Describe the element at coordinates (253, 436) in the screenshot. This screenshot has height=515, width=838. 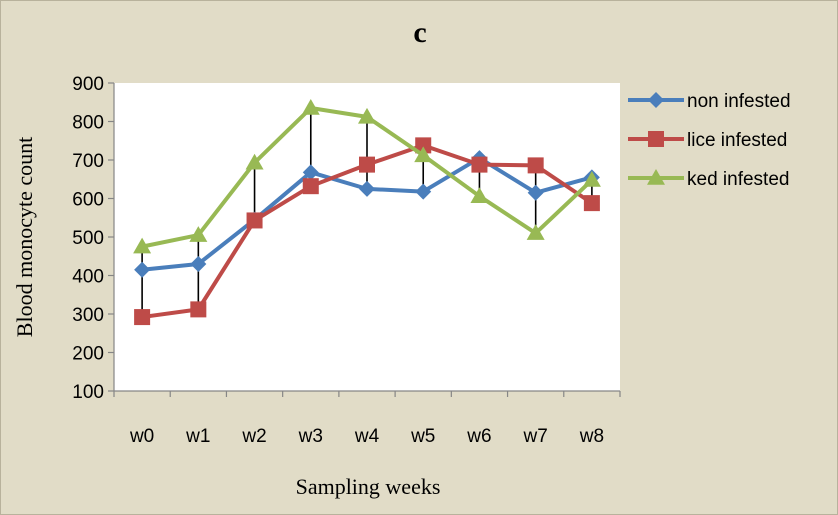
I see `x-tick-label: w2` at that location.